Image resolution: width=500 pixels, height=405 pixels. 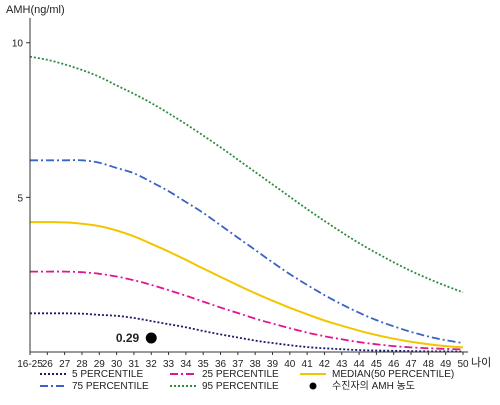 I want to click on x-tick-label: 45, so click(x=377, y=364).